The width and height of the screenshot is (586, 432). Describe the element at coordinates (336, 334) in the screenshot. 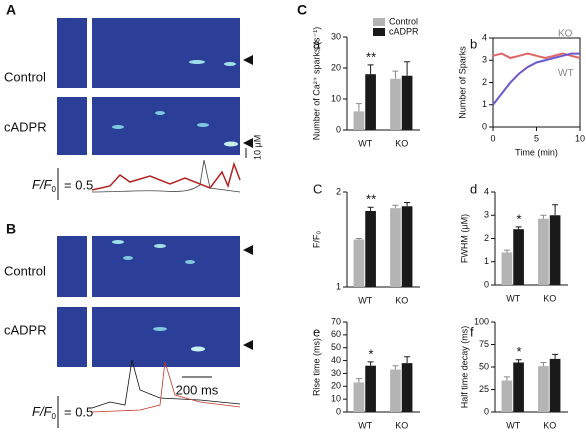

I see `y-tick-label: 60` at that location.